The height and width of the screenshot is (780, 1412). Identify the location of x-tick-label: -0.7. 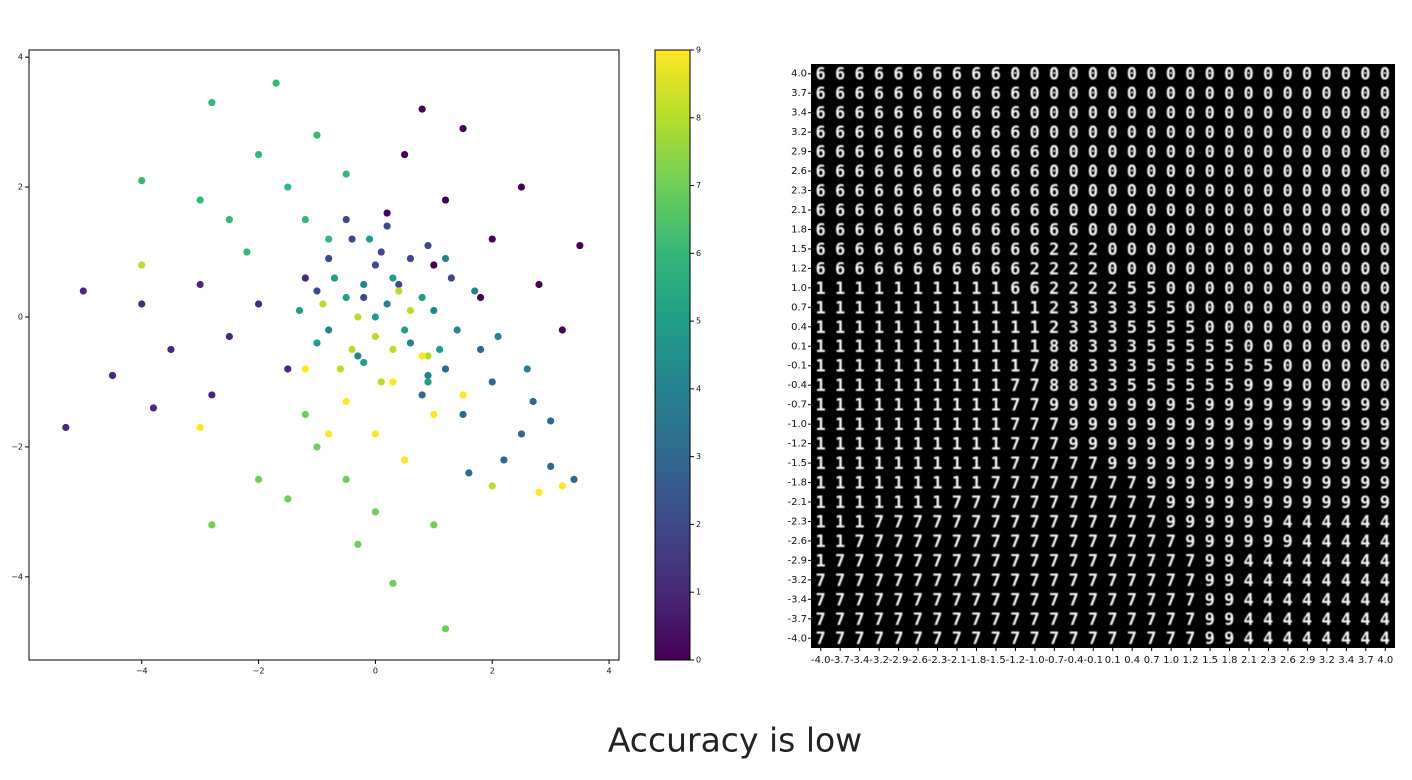
(1055, 660).